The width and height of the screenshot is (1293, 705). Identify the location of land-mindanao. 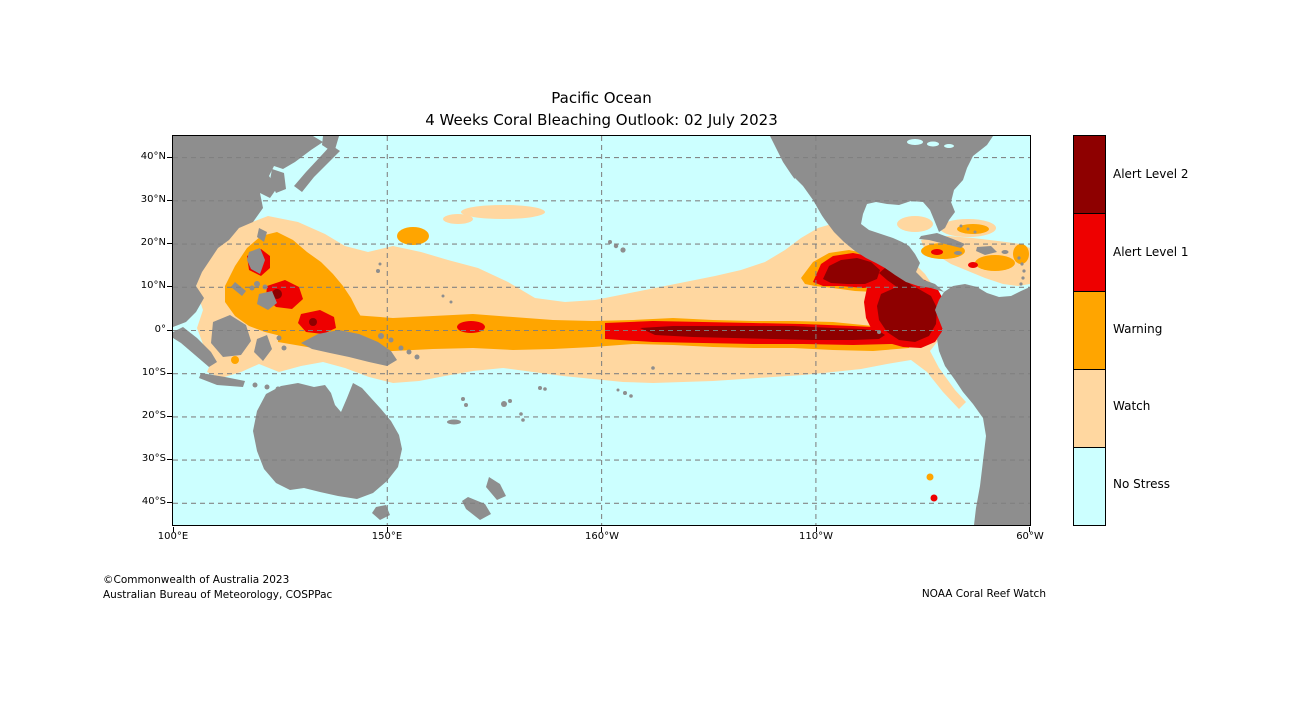
(267, 300).